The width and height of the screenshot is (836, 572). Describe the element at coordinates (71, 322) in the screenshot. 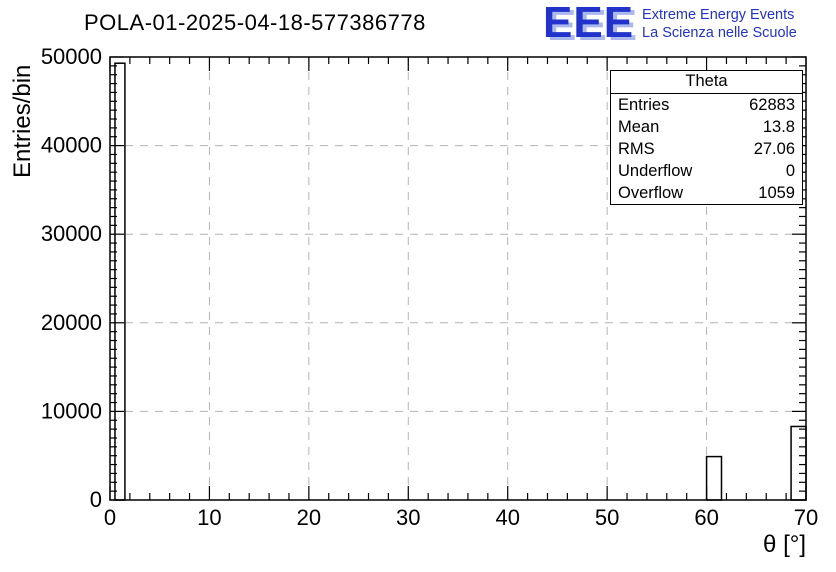

I see `y-tick-label: 20000` at that location.